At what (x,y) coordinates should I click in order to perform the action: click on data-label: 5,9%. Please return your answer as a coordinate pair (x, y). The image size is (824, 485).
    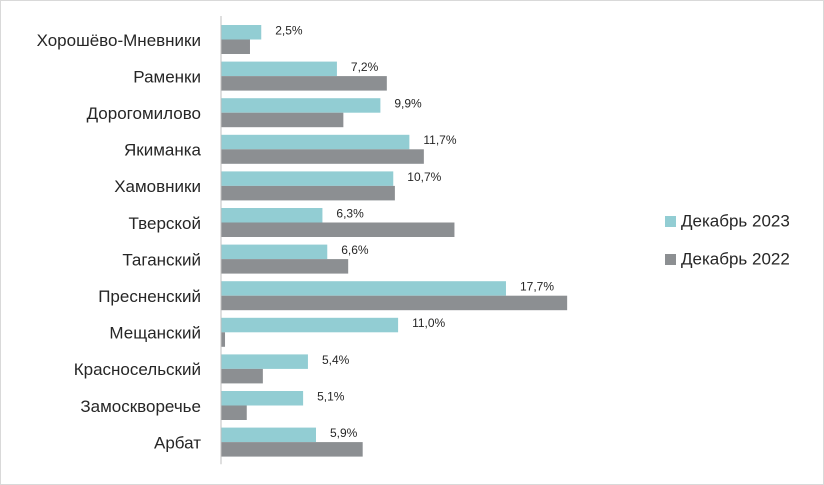
    Looking at the image, I should click on (344, 433).